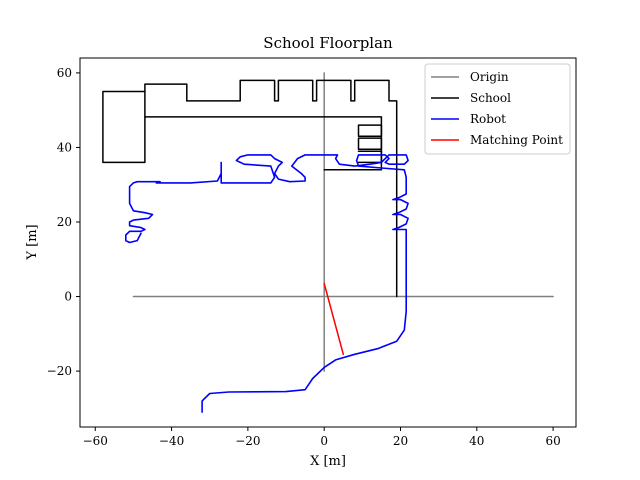 The width and height of the screenshot is (640, 480). What do you see at coordinates (68, 297) in the screenshot?
I see `y-tick-label: 0` at bounding box center [68, 297].